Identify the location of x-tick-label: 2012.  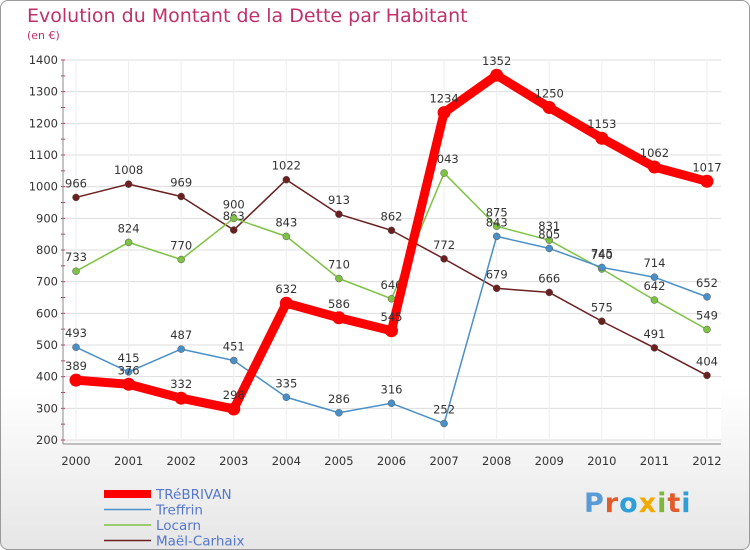
(706, 461).